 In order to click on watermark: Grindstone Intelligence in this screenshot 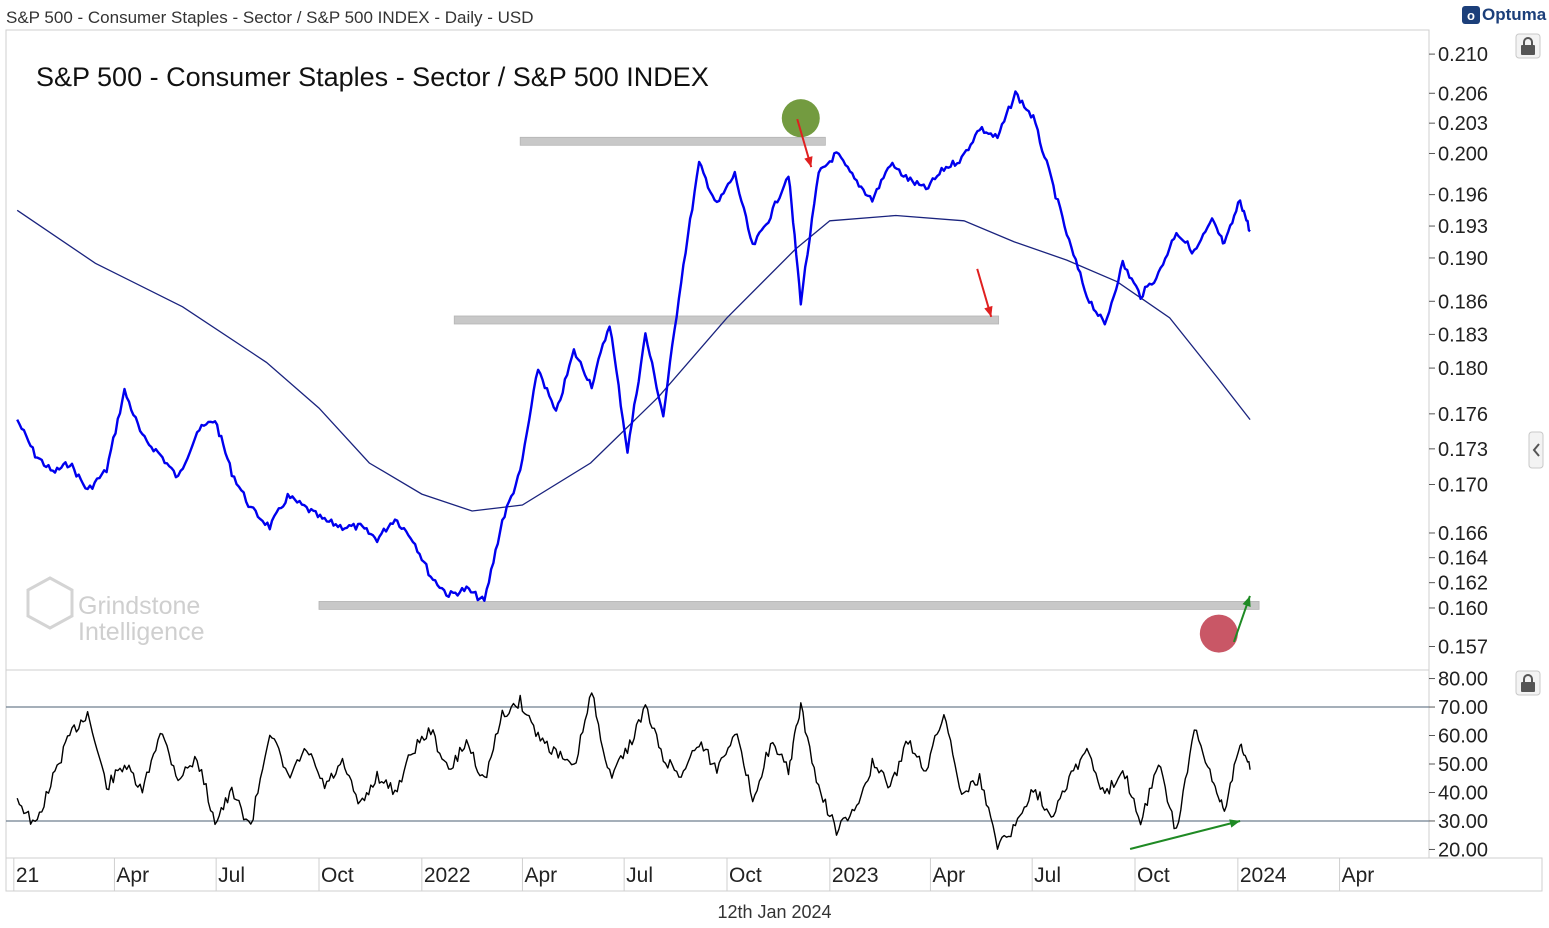, I will do `click(115, 611)`.